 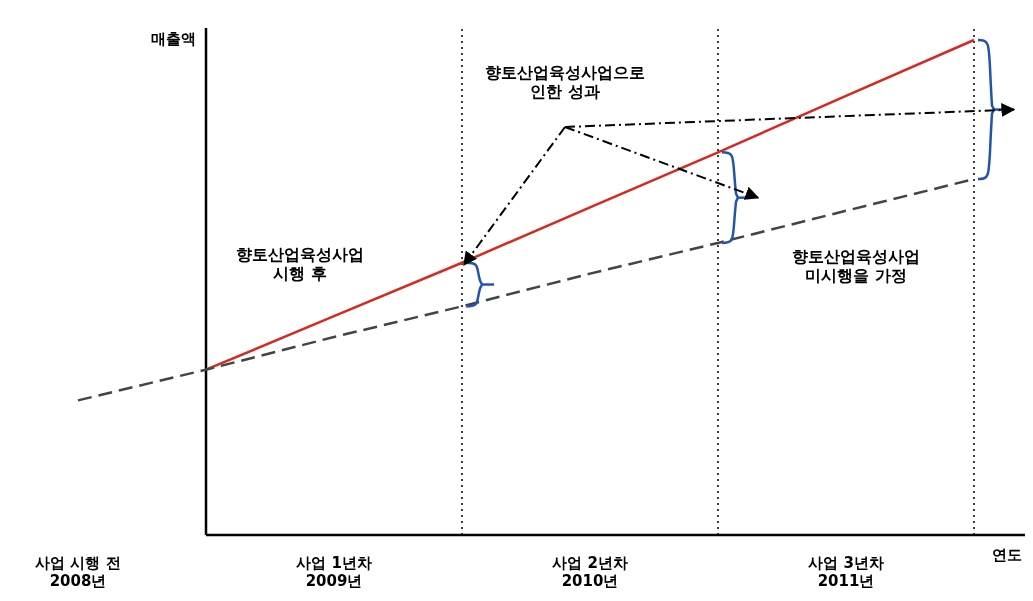 I want to click on annotation: 향토산업육성사업으로 인한 성과, so click(x=565, y=82).